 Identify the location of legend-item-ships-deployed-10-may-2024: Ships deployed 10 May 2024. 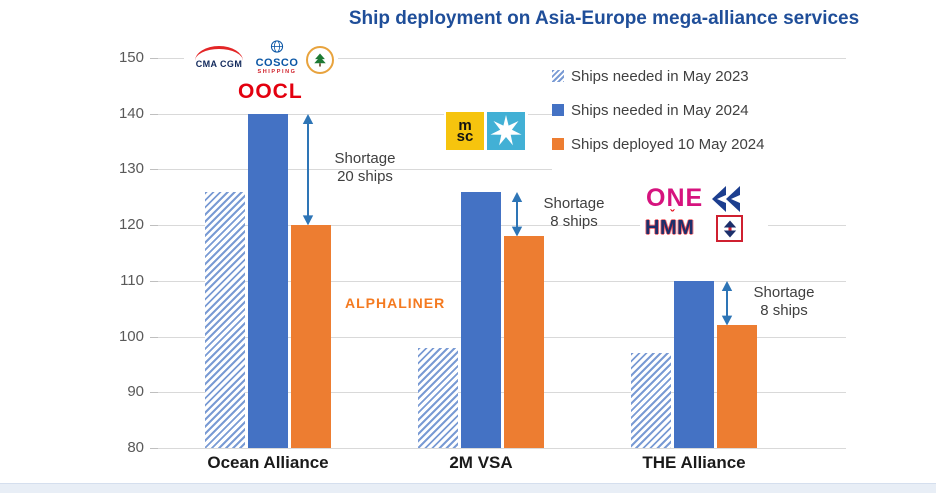
(722, 144).